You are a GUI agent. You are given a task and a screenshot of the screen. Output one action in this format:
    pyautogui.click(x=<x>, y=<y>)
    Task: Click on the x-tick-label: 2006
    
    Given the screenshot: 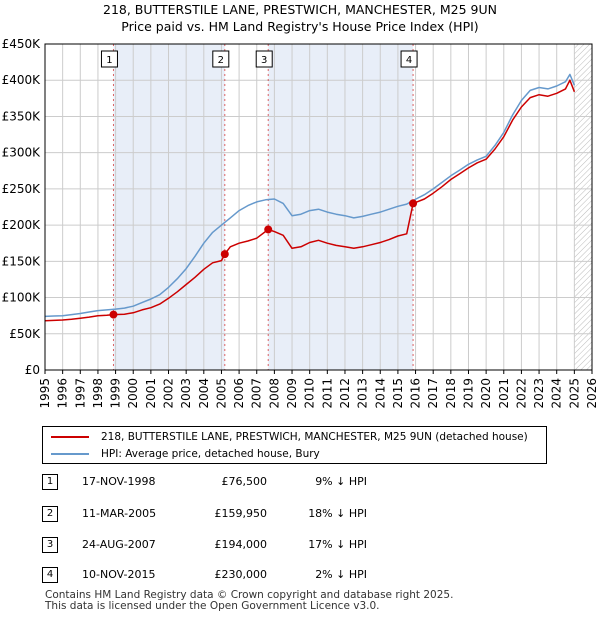 What is the action you would take?
    pyautogui.click(x=239, y=393)
    